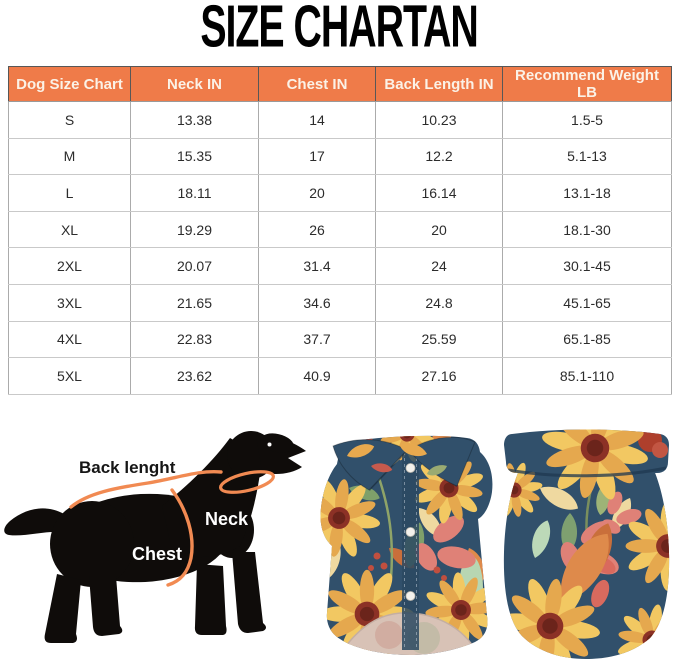  I want to click on value-cell: 37.7, so click(317, 339).